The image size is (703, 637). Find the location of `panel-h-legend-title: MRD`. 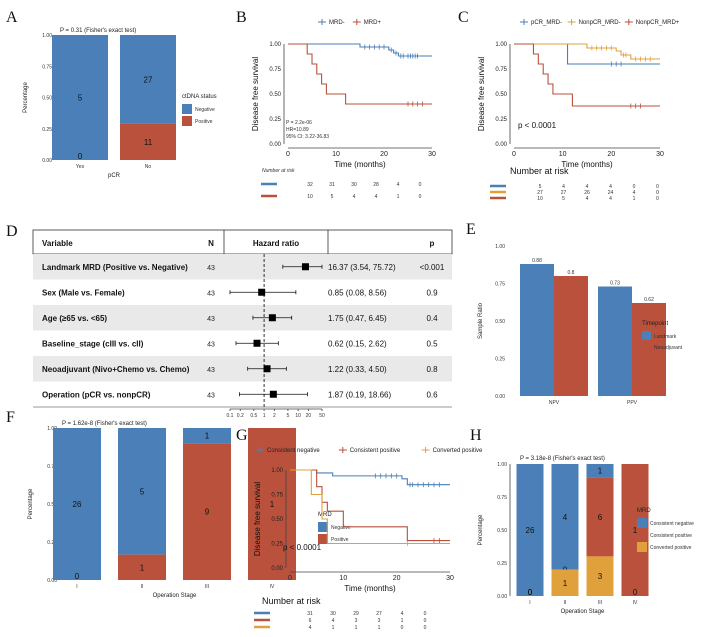

panel-h-legend-title: MRD is located at coordinates (644, 511).